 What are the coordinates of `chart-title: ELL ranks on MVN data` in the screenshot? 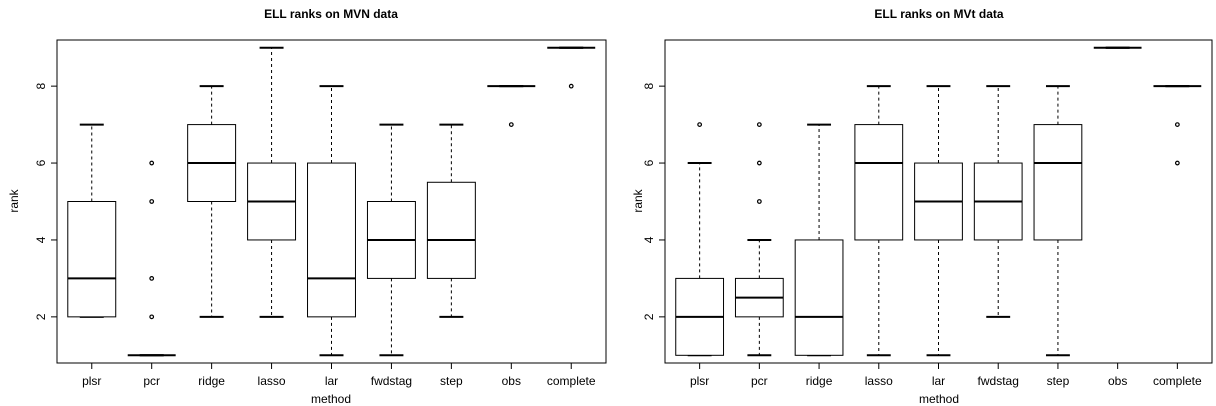 It's located at (331, 14).